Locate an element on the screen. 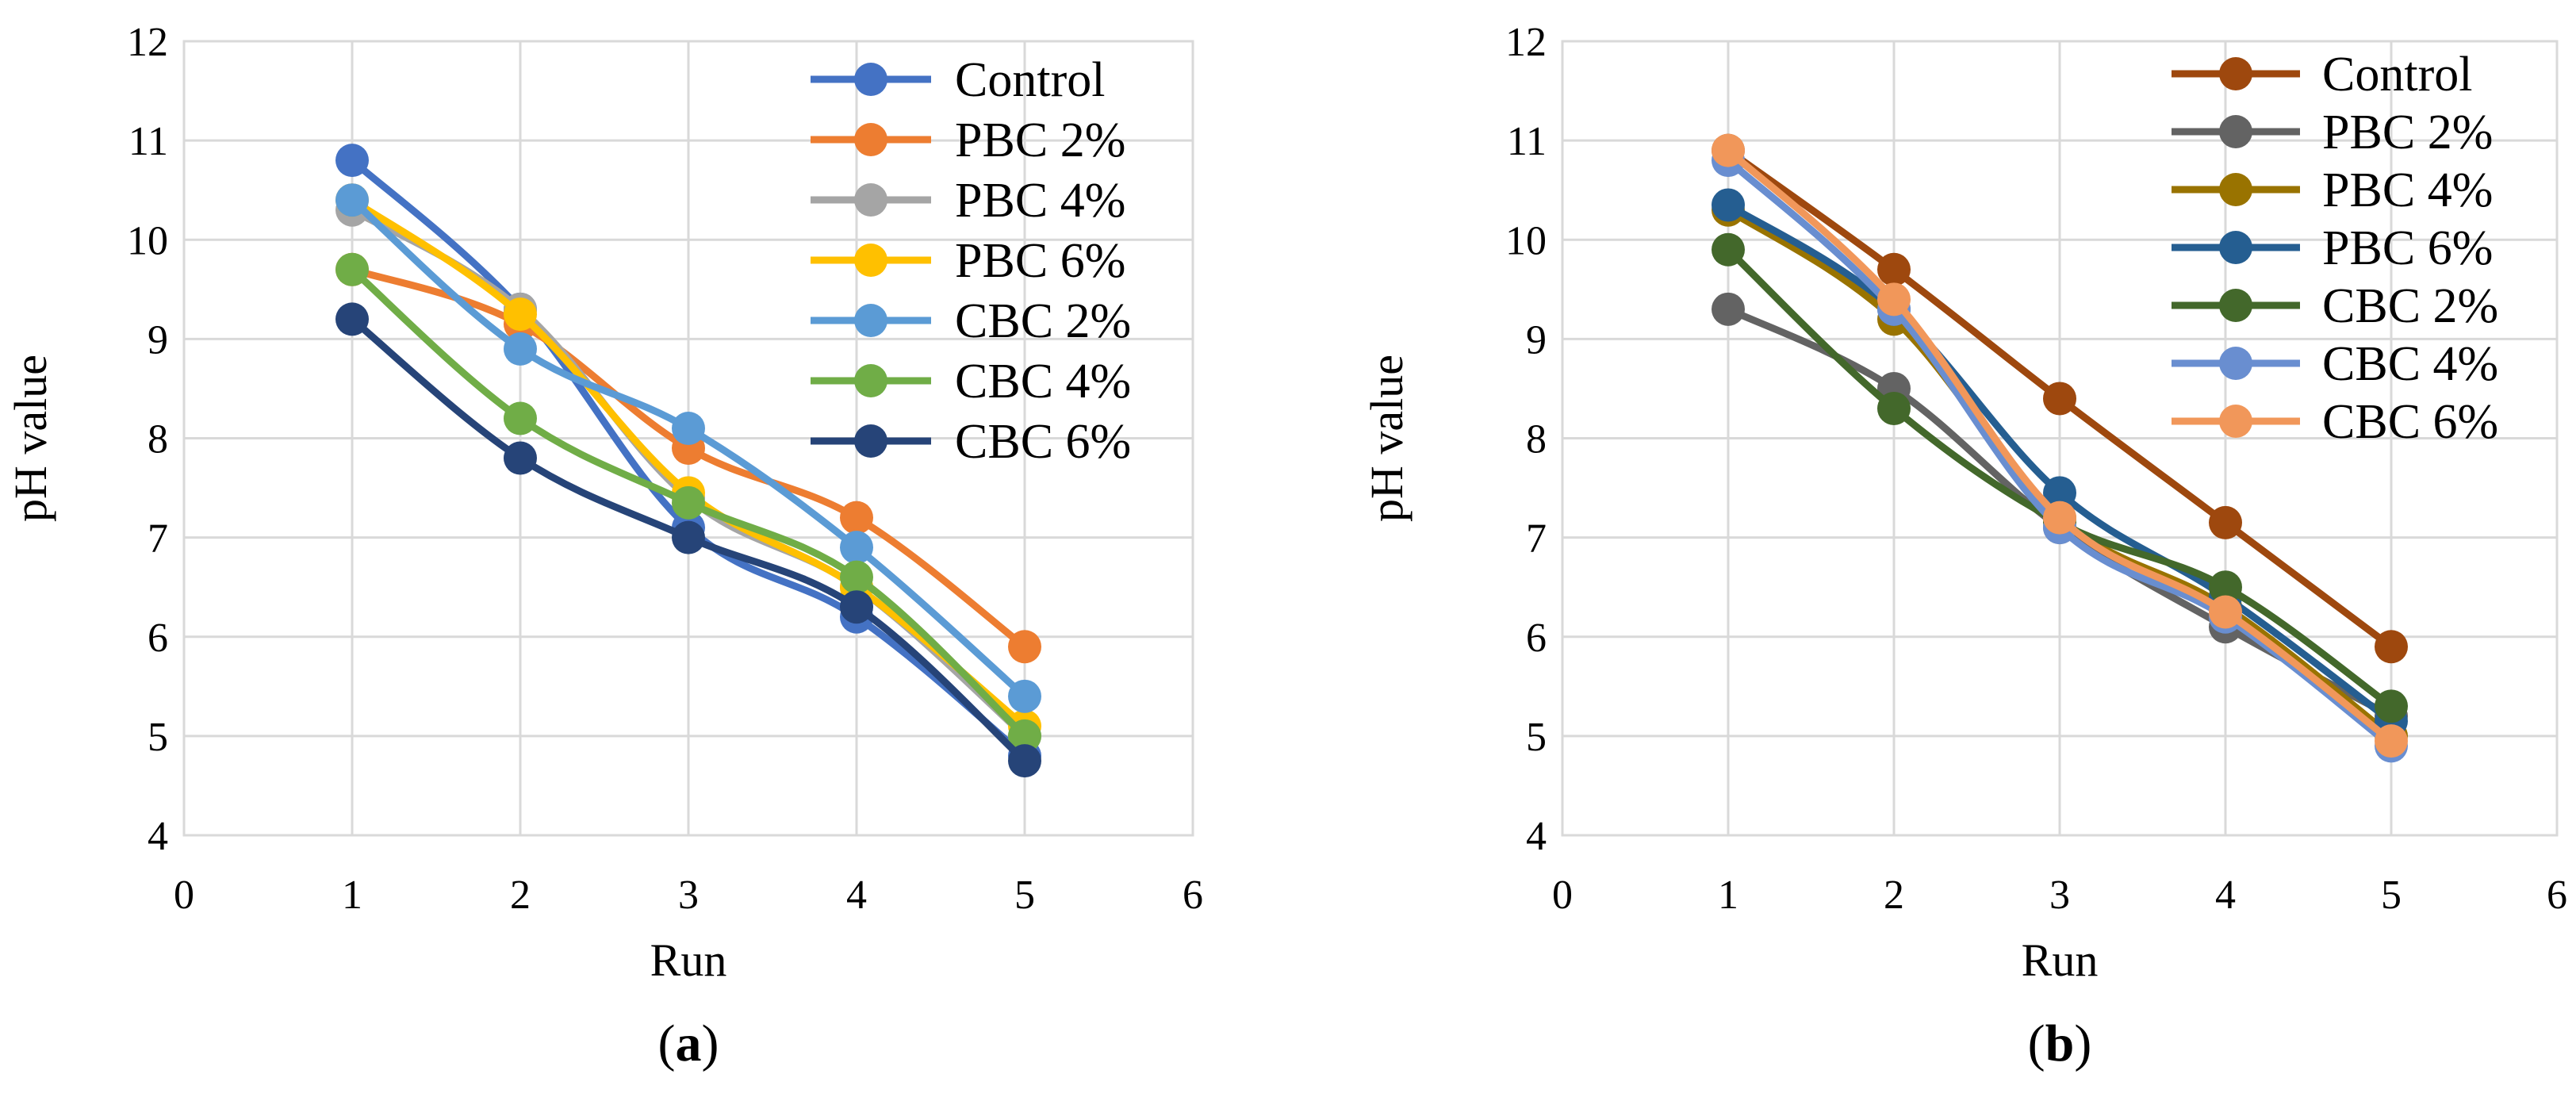  panel-a-ytick-label: 8 is located at coordinates (158, 439).